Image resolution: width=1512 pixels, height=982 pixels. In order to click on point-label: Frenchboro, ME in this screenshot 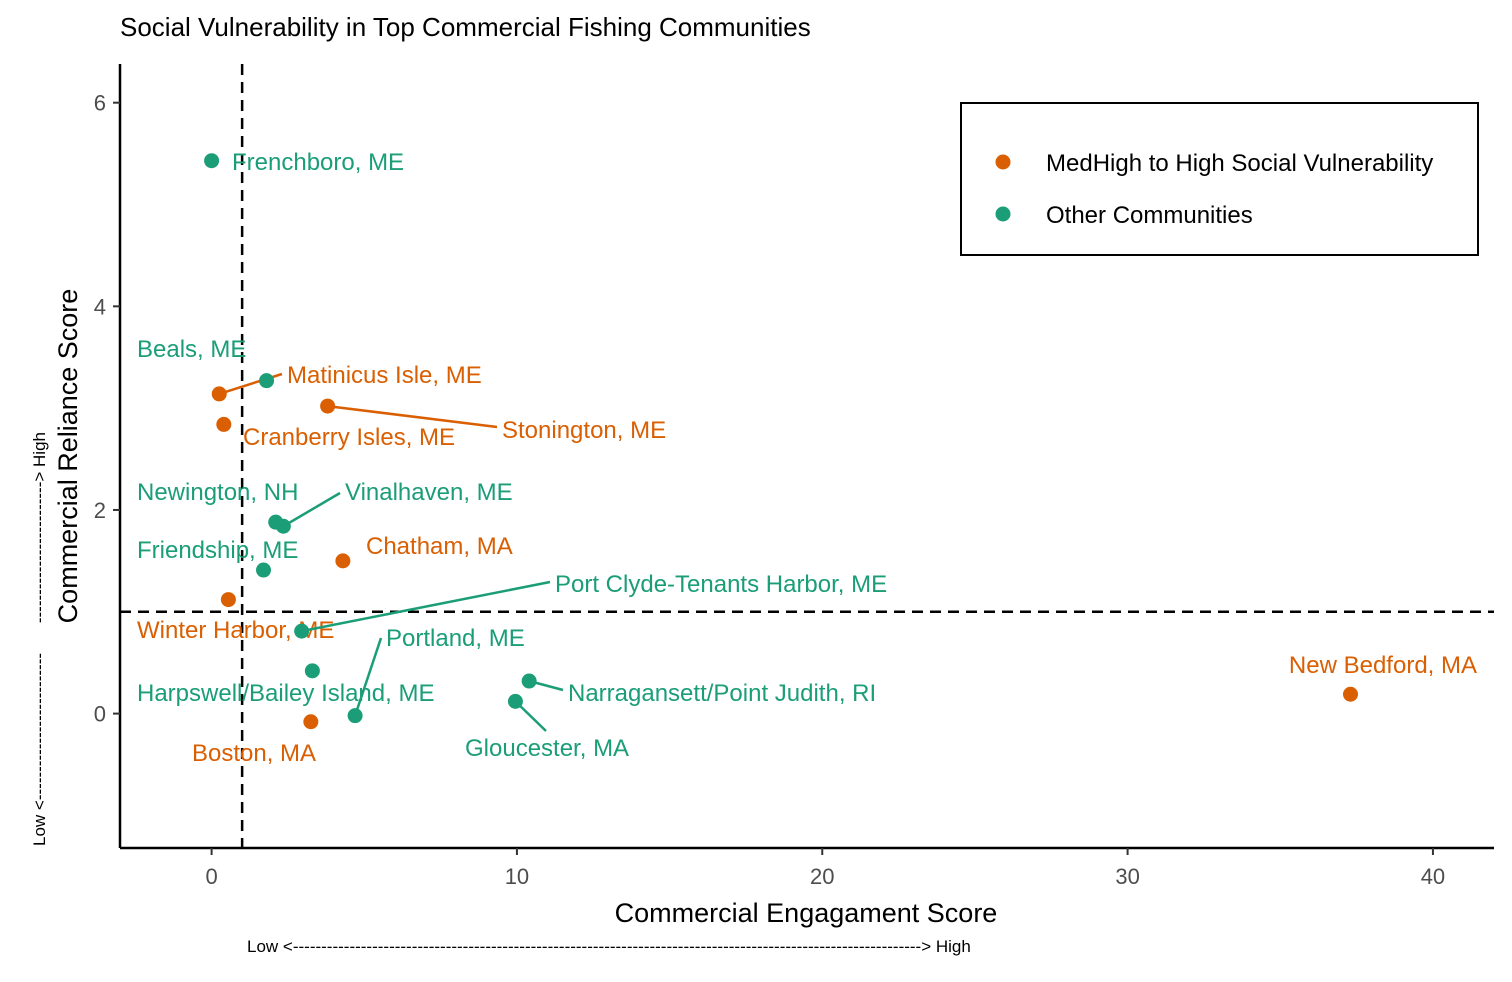, I will do `click(318, 162)`.